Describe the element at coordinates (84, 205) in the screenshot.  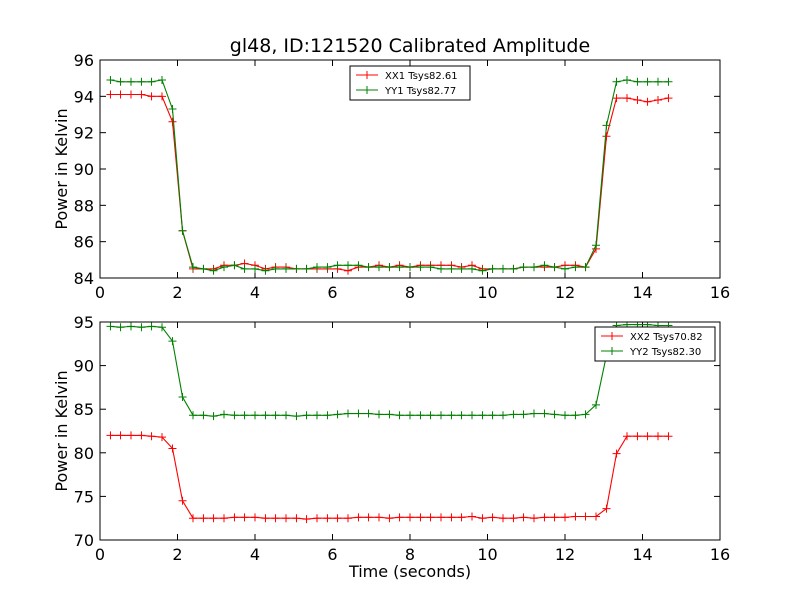
I see `y-tick-label: 88` at that location.